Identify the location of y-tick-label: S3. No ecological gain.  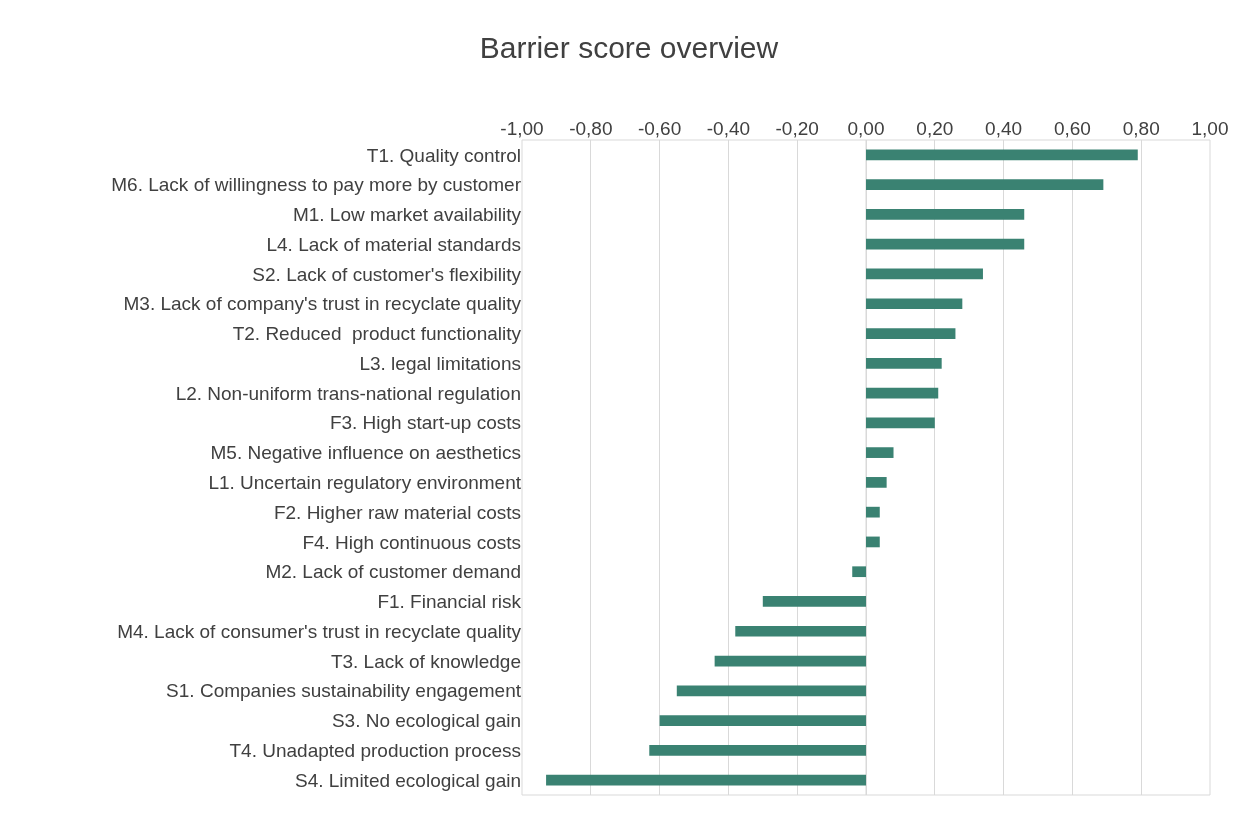
(426, 721).